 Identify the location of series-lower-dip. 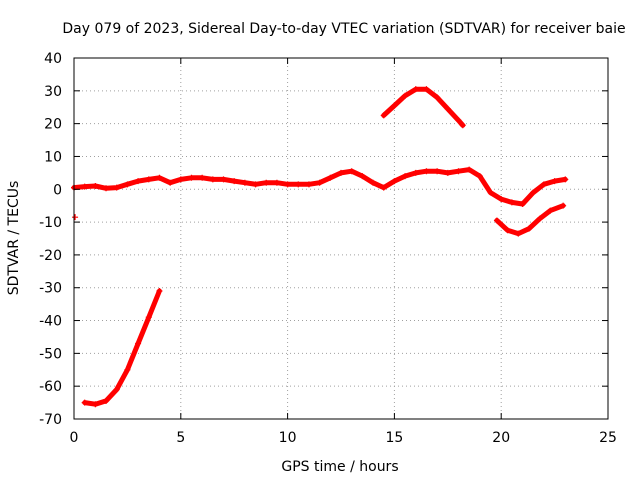
(530, 219).